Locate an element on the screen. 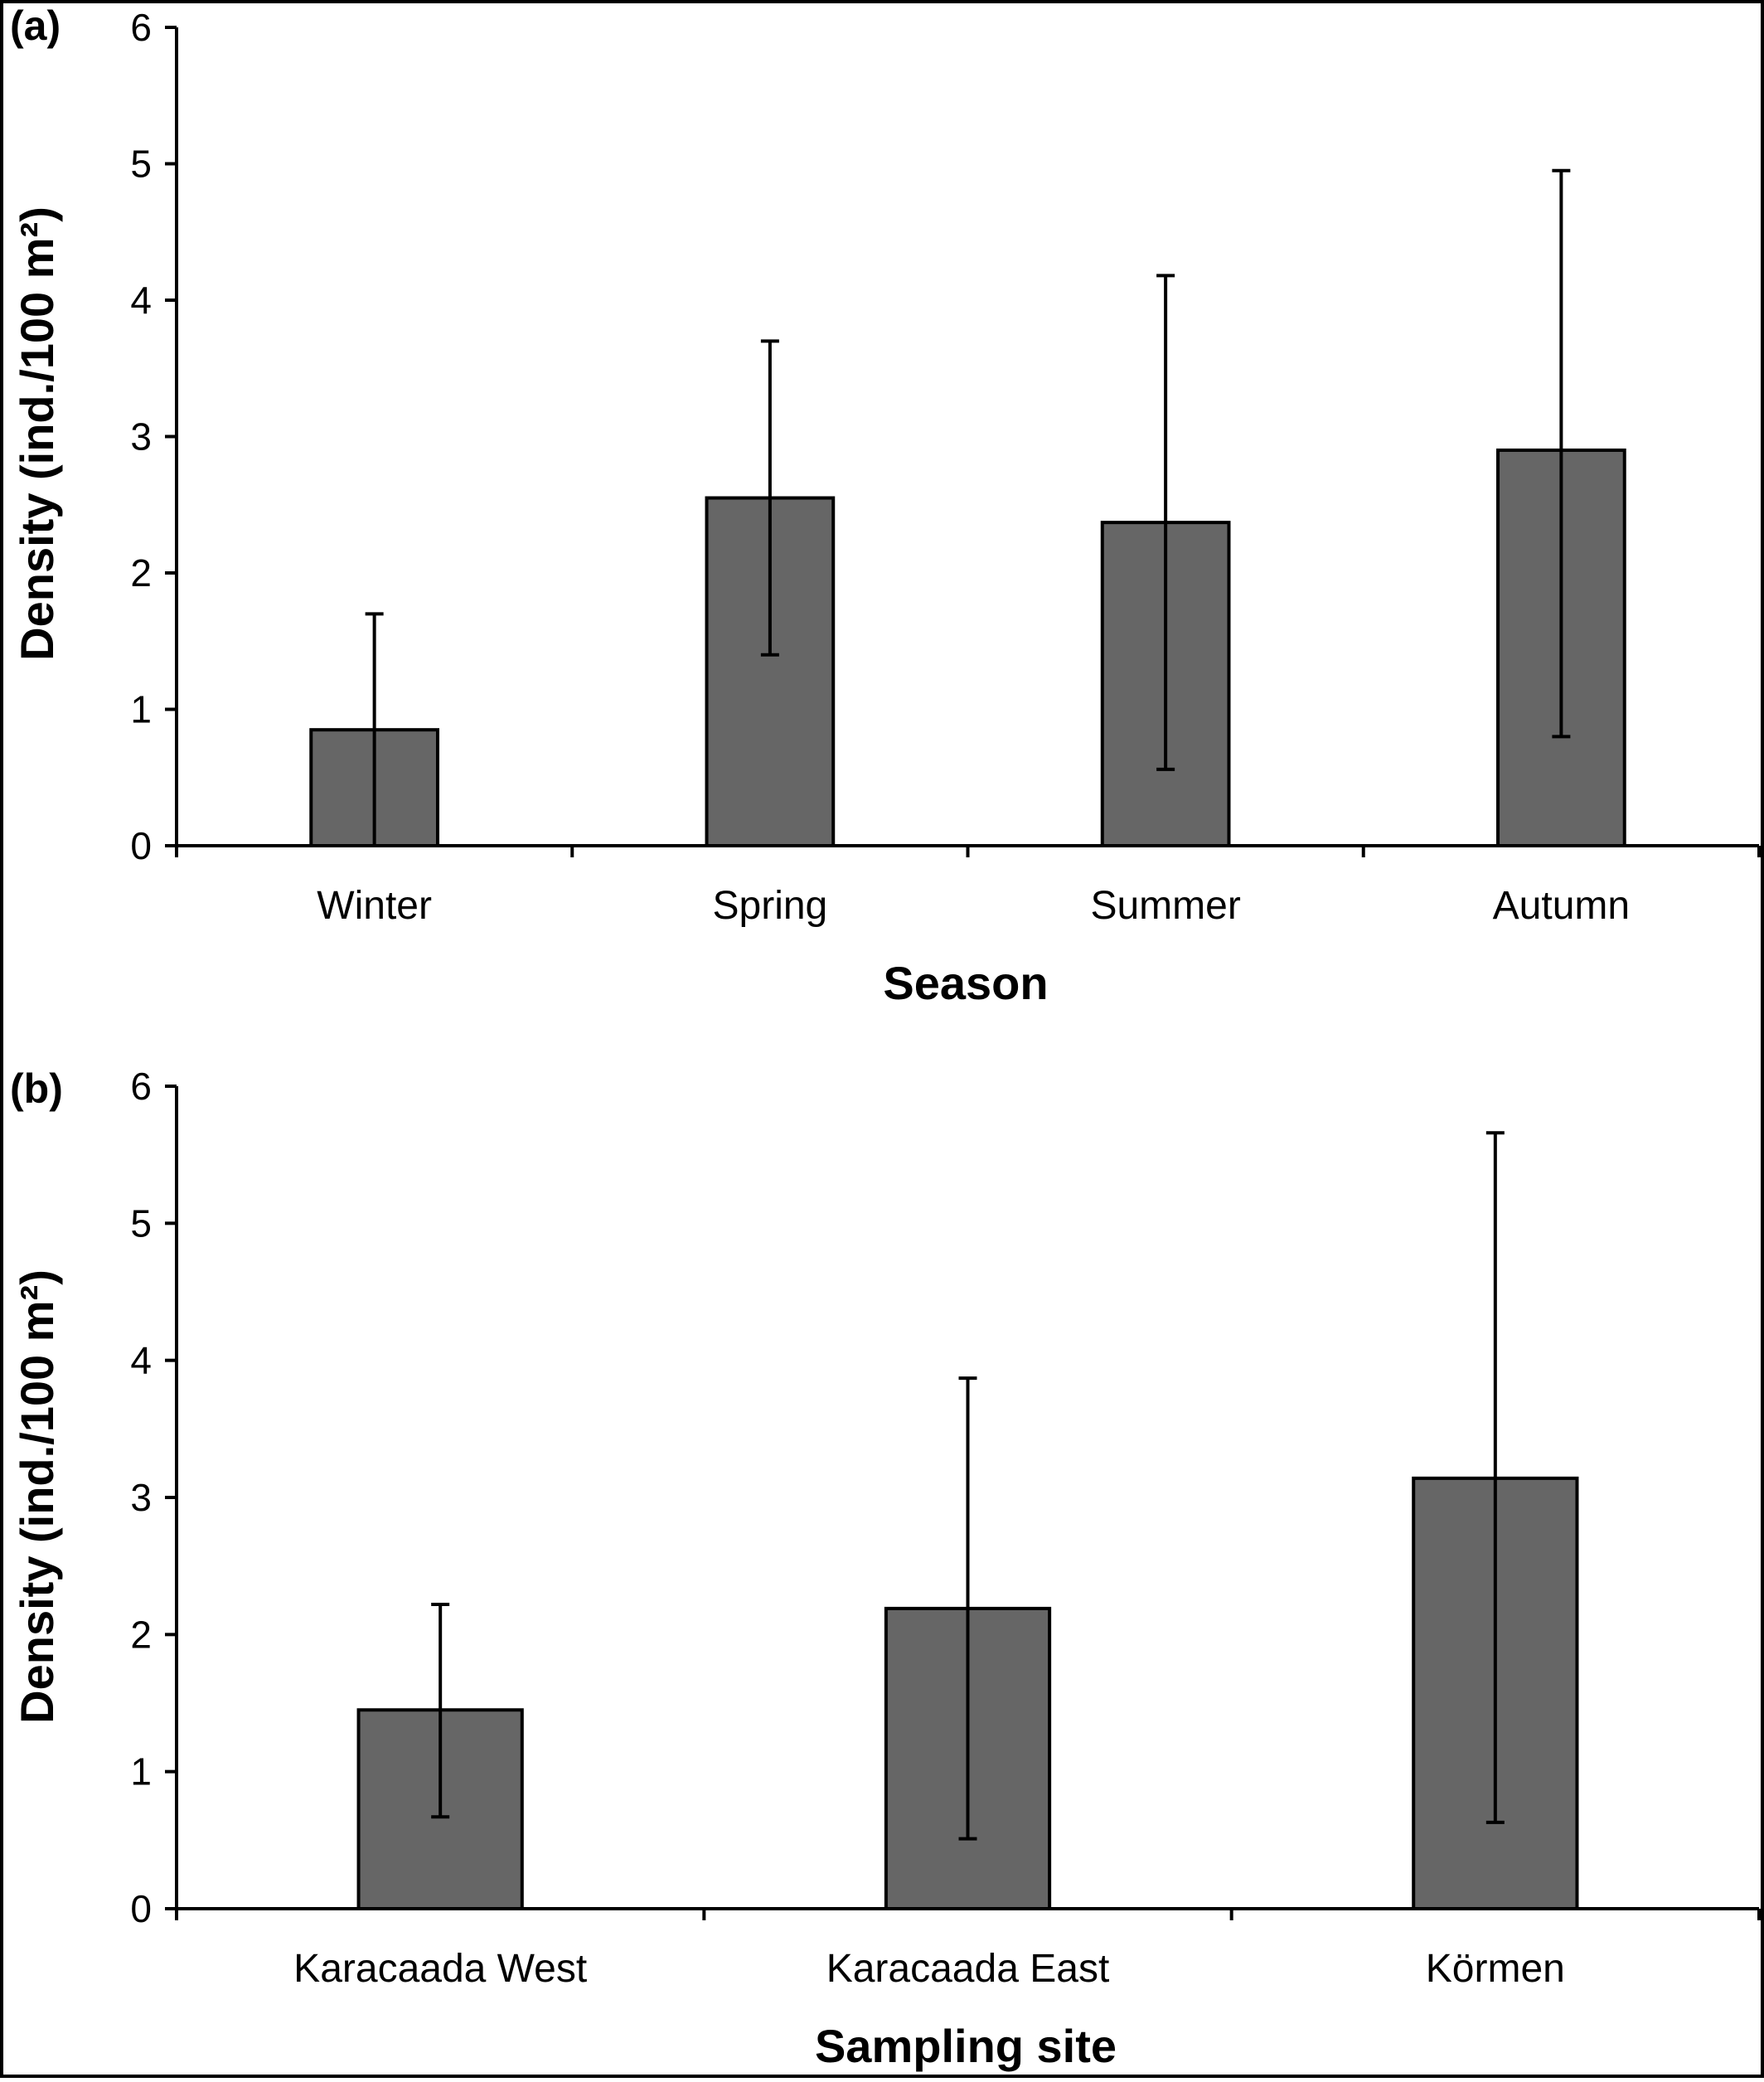 This screenshot has height=2082, width=1764. panel-a-category-label-0: Winter is located at coordinates (374, 906).